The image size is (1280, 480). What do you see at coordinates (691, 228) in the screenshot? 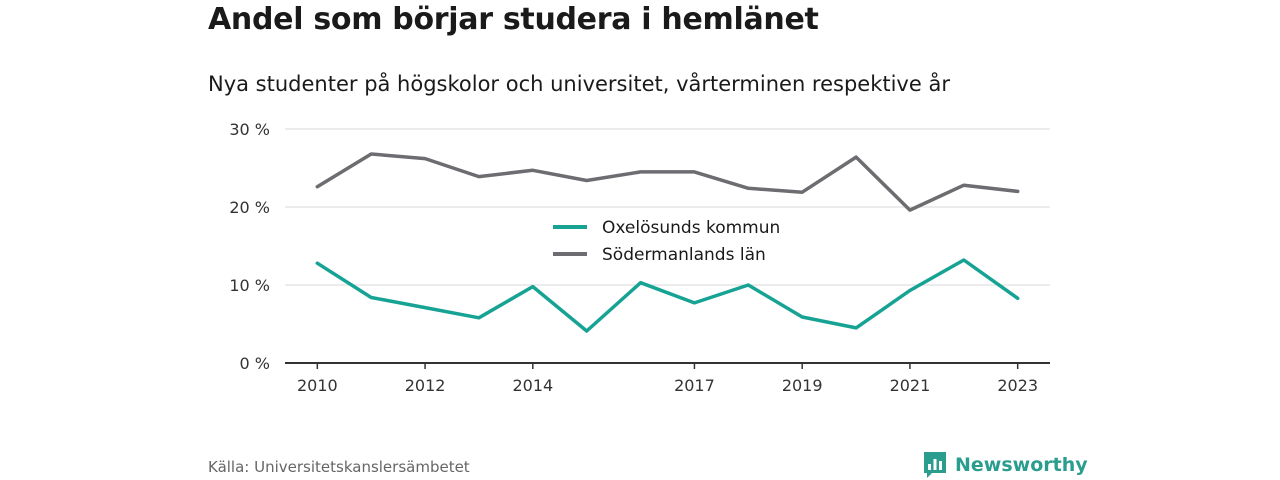
I see `legend-label: Oxelösunds kommun` at bounding box center [691, 228].